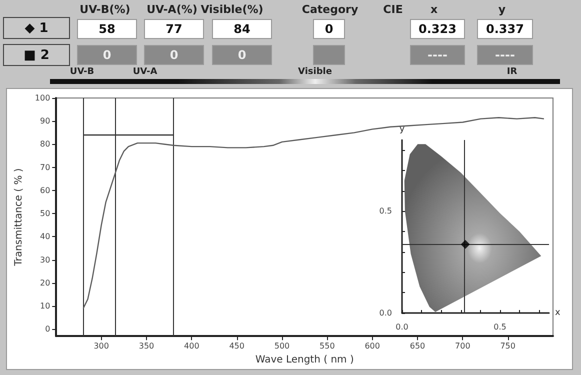 This screenshot has height=375, width=581. I want to click on y-tick-label: 50, so click(45, 213).